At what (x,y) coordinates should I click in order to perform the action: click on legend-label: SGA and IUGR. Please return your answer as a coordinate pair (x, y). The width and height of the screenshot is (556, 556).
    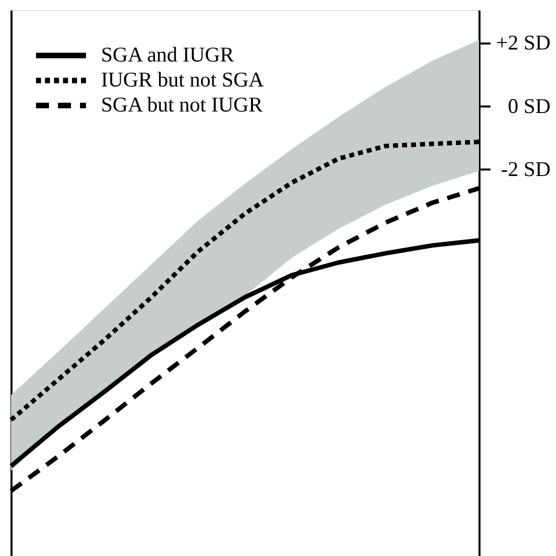
    Looking at the image, I should click on (167, 54).